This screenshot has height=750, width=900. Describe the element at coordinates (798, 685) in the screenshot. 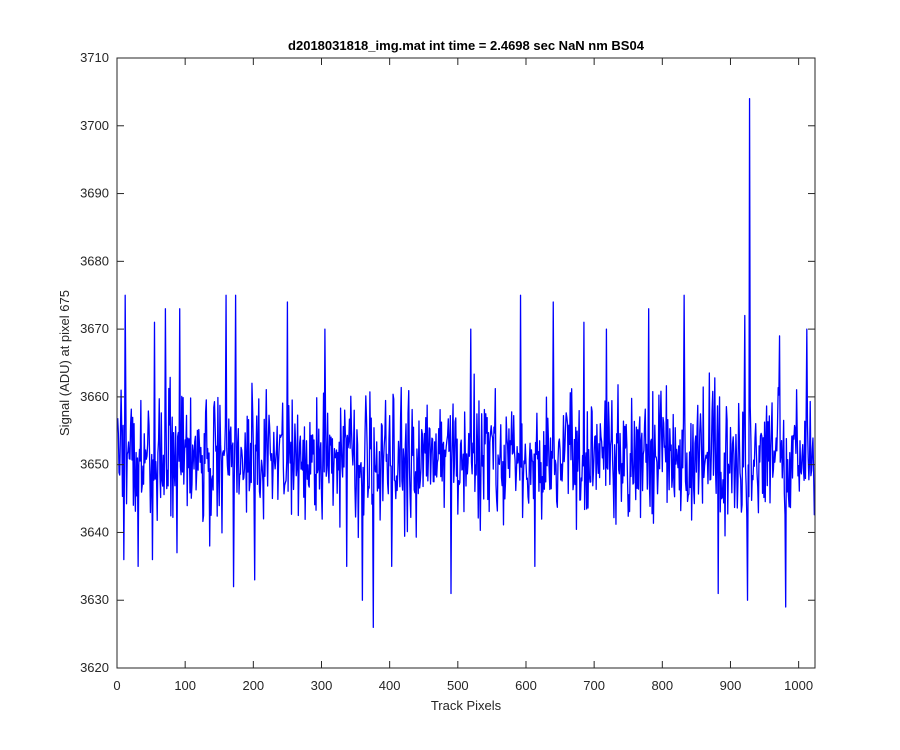

I see `x-tick-label: 1000` at that location.